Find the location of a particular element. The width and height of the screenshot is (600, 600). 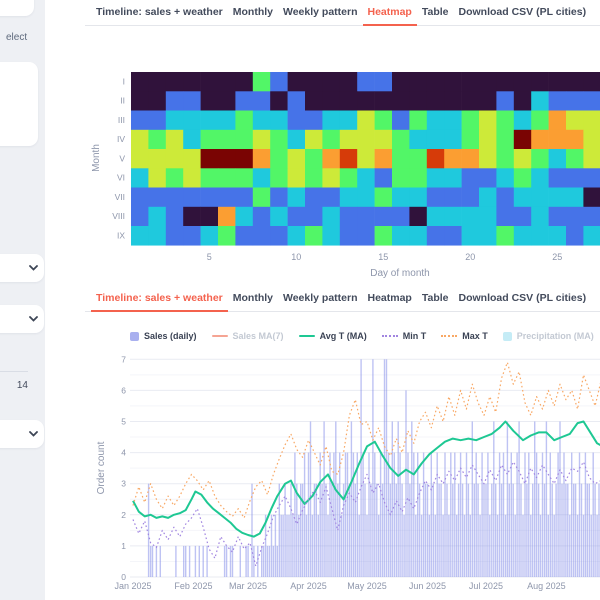

legend-item-sales-daily: Sales (daily) is located at coordinates (163, 336).